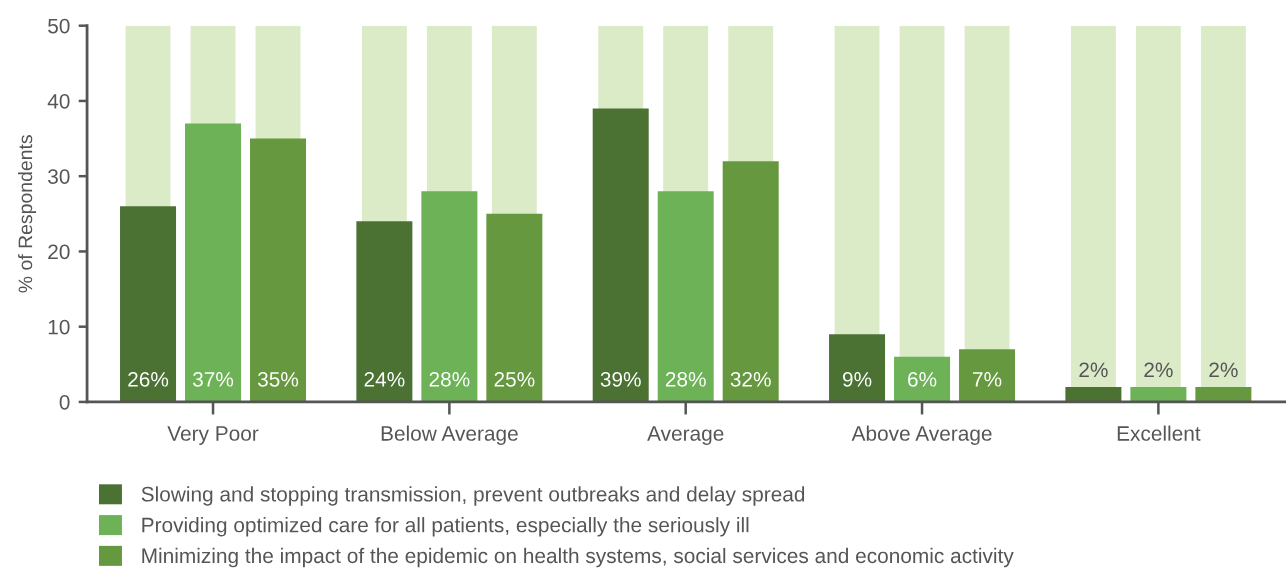 The height and width of the screenshot is (580, 1286). Describe the element at coordinates (750, 379) in the screenshot. I see `data-label: 32%` at that location.